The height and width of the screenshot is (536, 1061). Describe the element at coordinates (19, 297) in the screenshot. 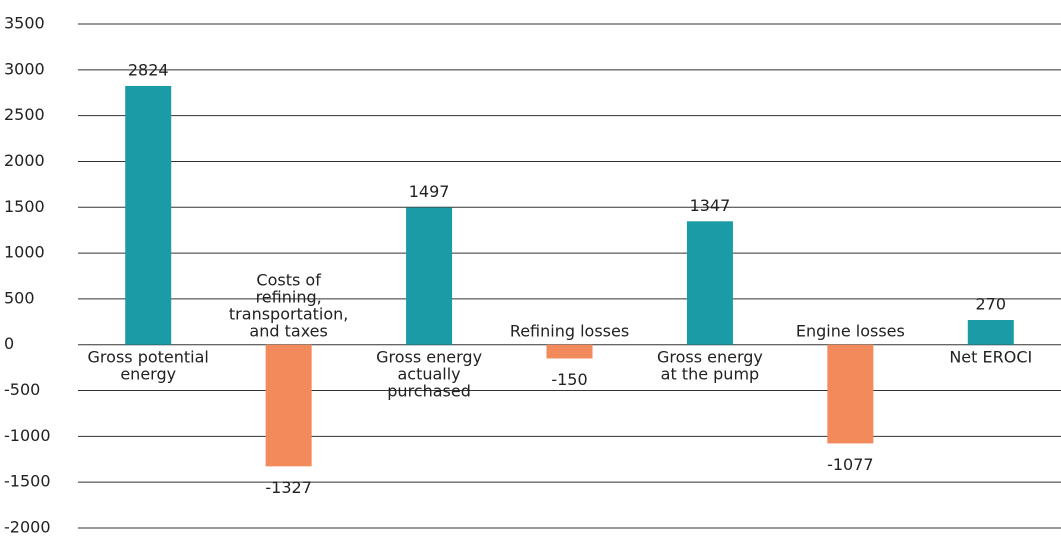

I see `y-tick-label: 500` at that location.